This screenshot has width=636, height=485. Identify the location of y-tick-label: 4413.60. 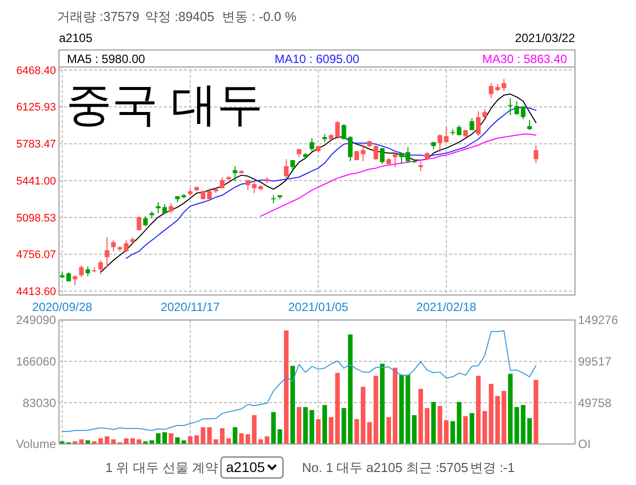
(36, 292).